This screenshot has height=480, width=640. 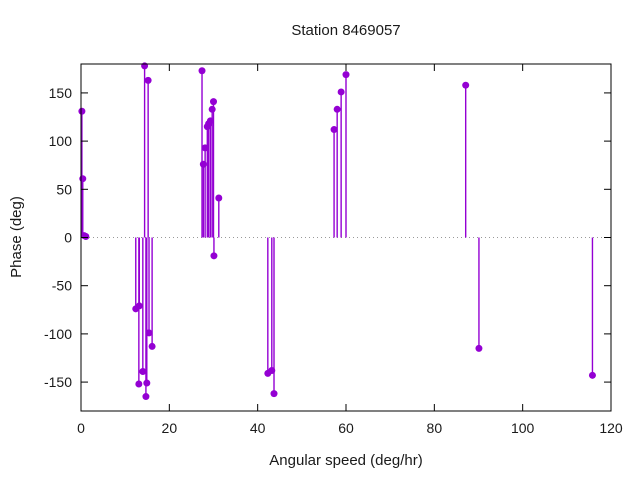 I want to click on x-axis-label: Angular speed (deg/hr), so click(x=346, y=460).